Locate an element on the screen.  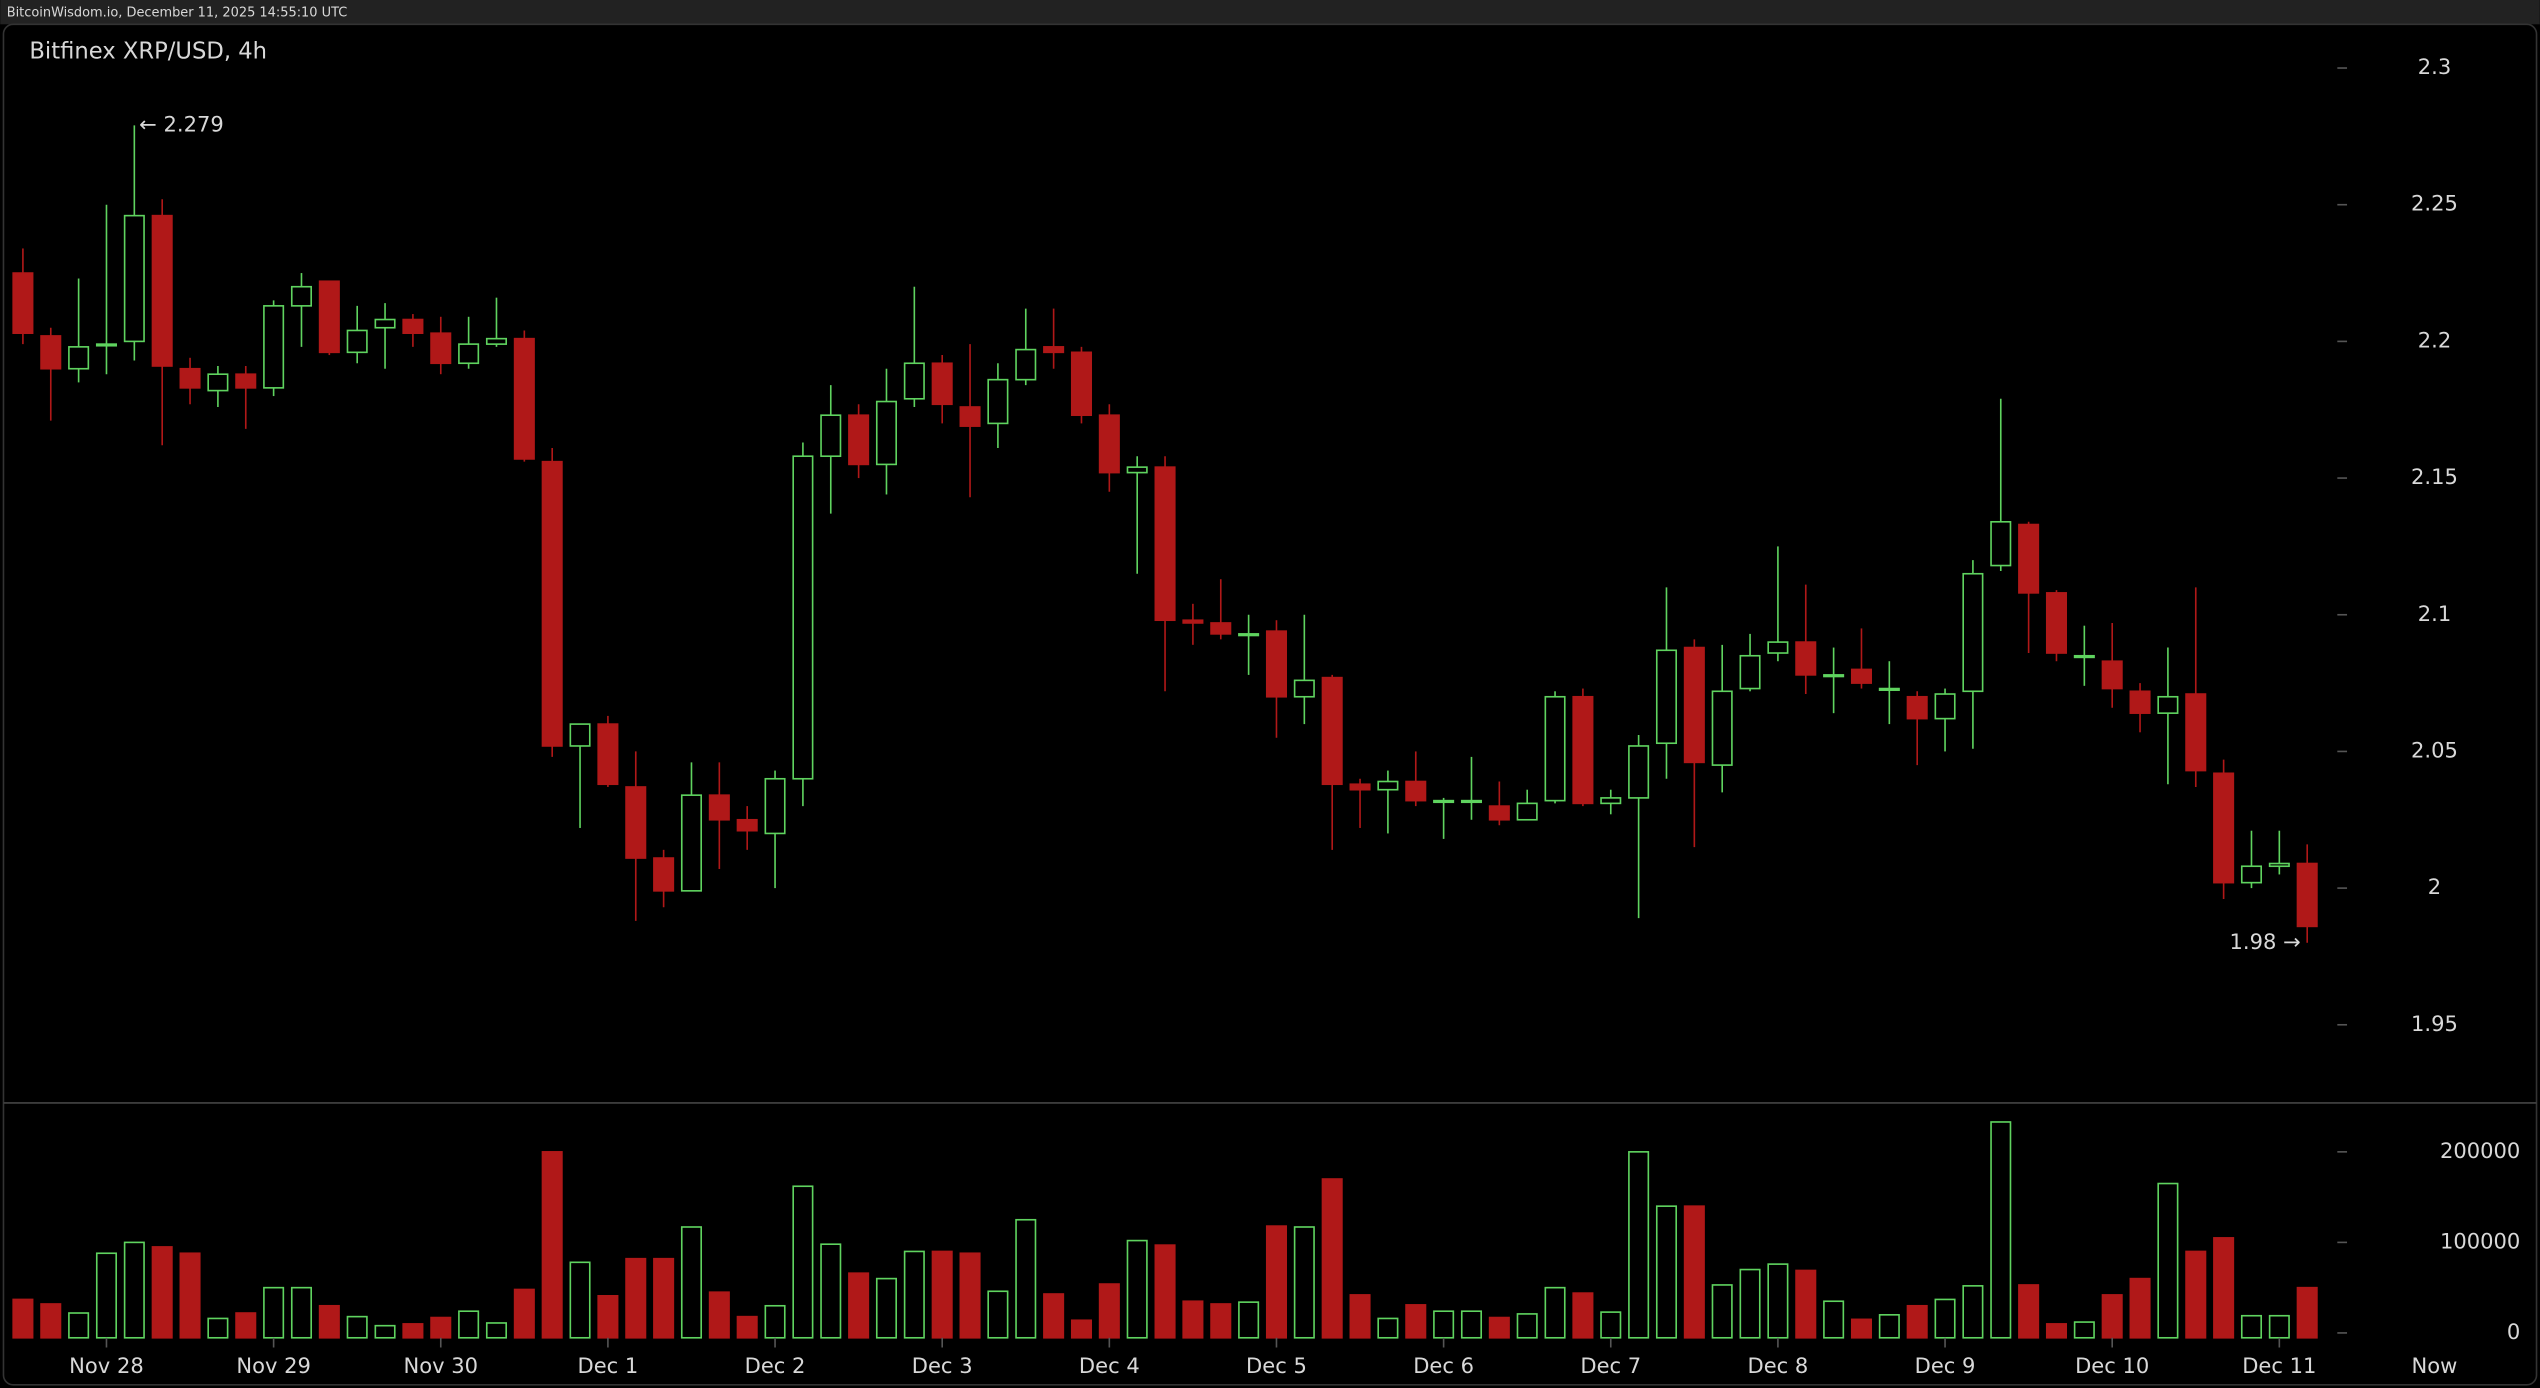
x-tick-label: Nov 28 is located at coordinates (106, 1365).